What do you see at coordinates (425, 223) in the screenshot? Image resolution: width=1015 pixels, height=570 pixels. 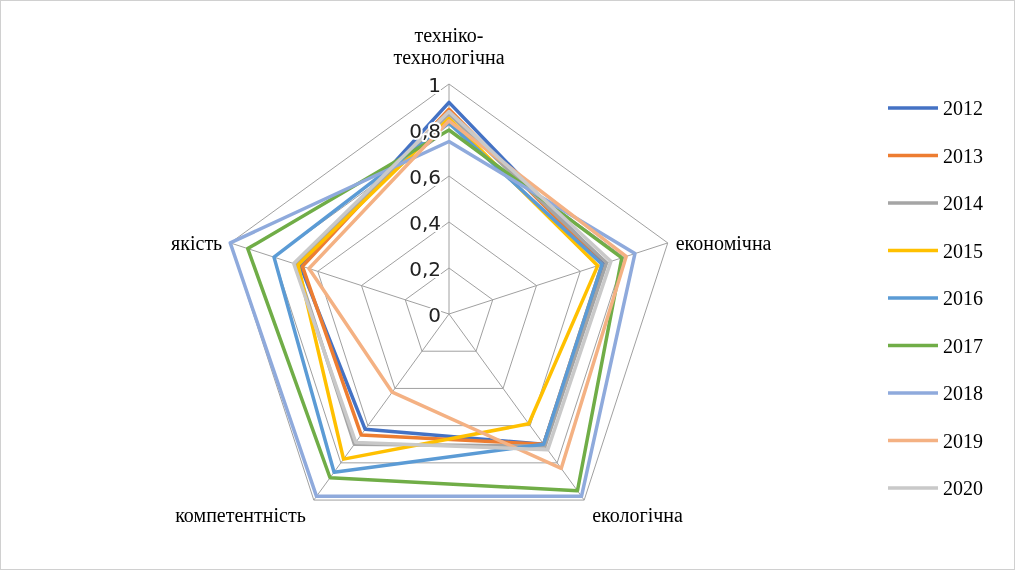 I see `y-tick-label: 0,4` at bounding box center [425, 223].